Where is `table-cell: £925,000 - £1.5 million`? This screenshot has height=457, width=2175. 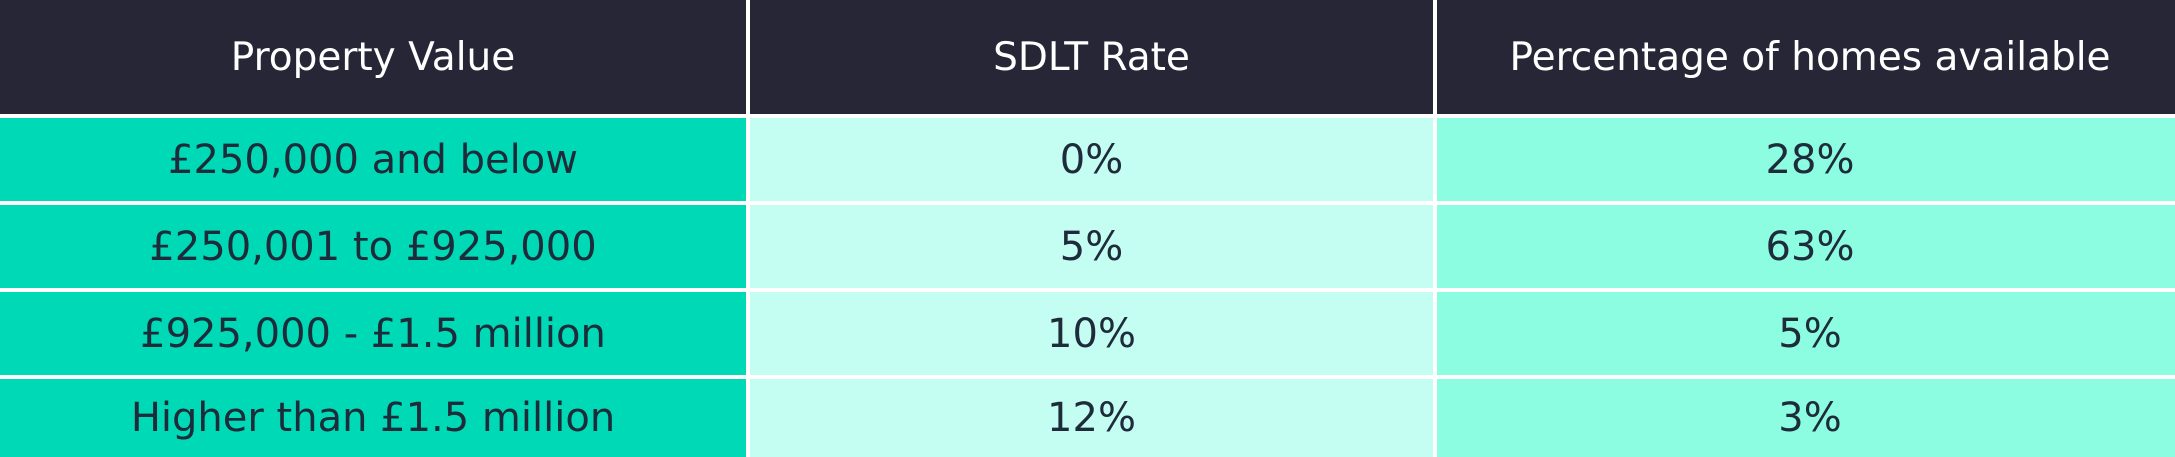
table-cell: £925,000 - £1.5 million is located at coordinates (373, 333).